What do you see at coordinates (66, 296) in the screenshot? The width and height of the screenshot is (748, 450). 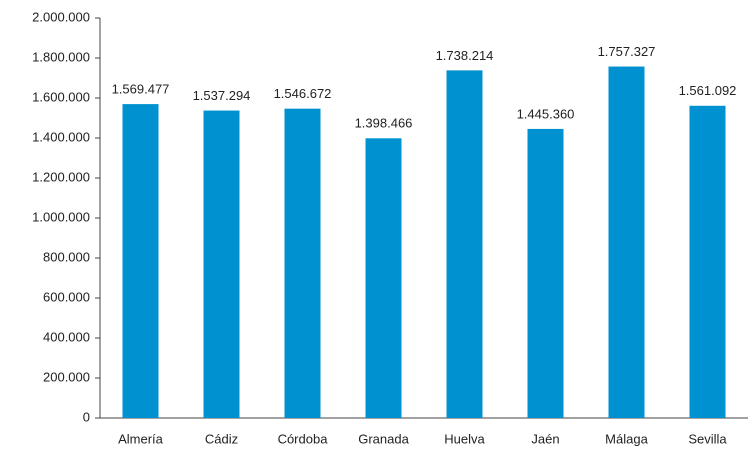 I see `y-tick-label: 600.000` at bounding box center [66, 296].